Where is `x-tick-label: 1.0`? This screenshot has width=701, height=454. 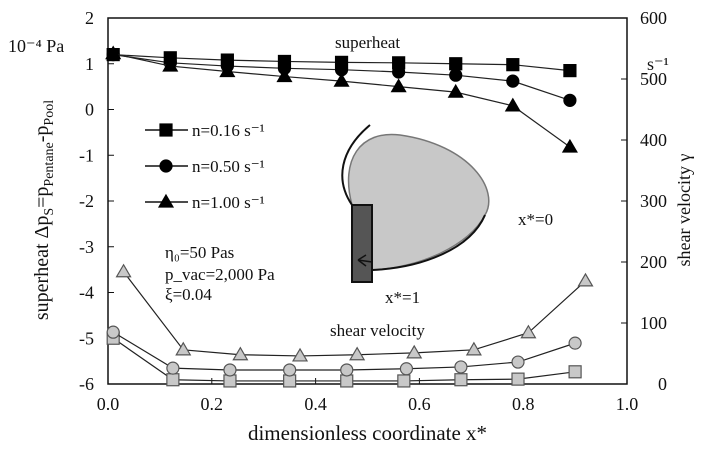 x-tick-label: 1.0 is located at coordinates (627, 404).